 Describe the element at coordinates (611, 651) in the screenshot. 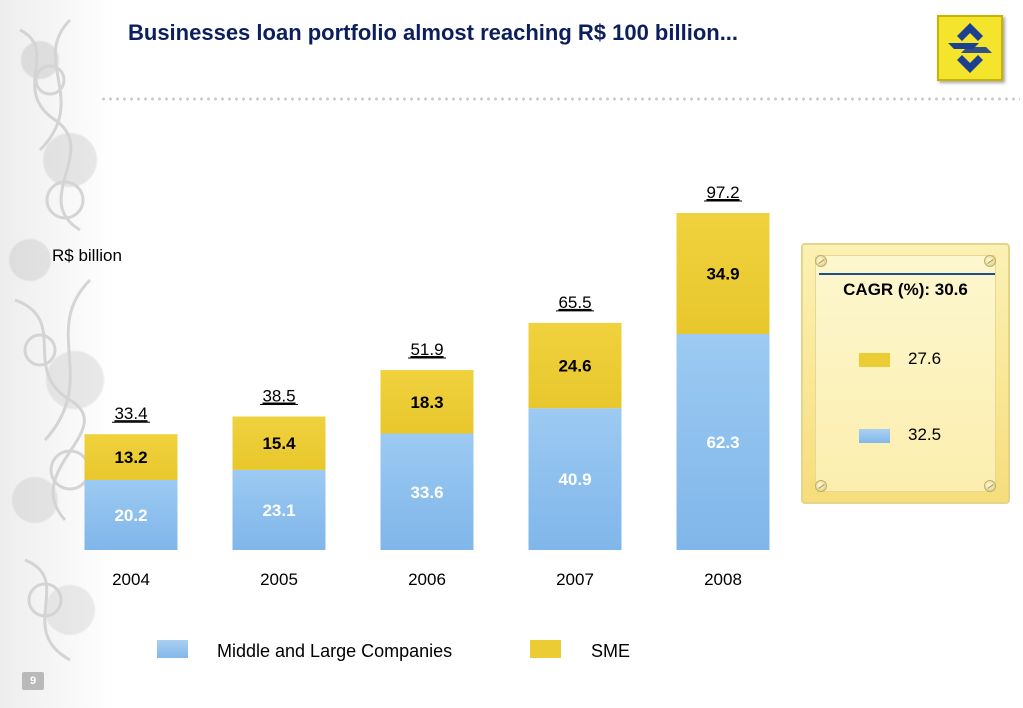

I see `legend-label-sme: SME` at that location.